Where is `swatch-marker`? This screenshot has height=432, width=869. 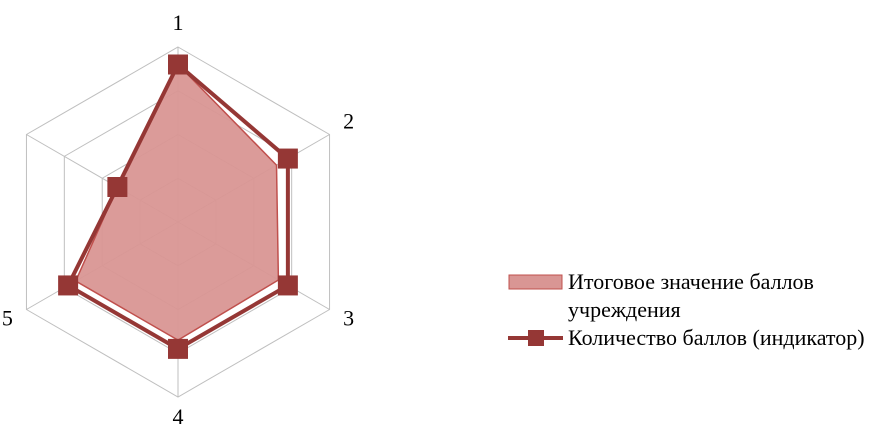 swatch-marker is located at coordinates (536, 338).